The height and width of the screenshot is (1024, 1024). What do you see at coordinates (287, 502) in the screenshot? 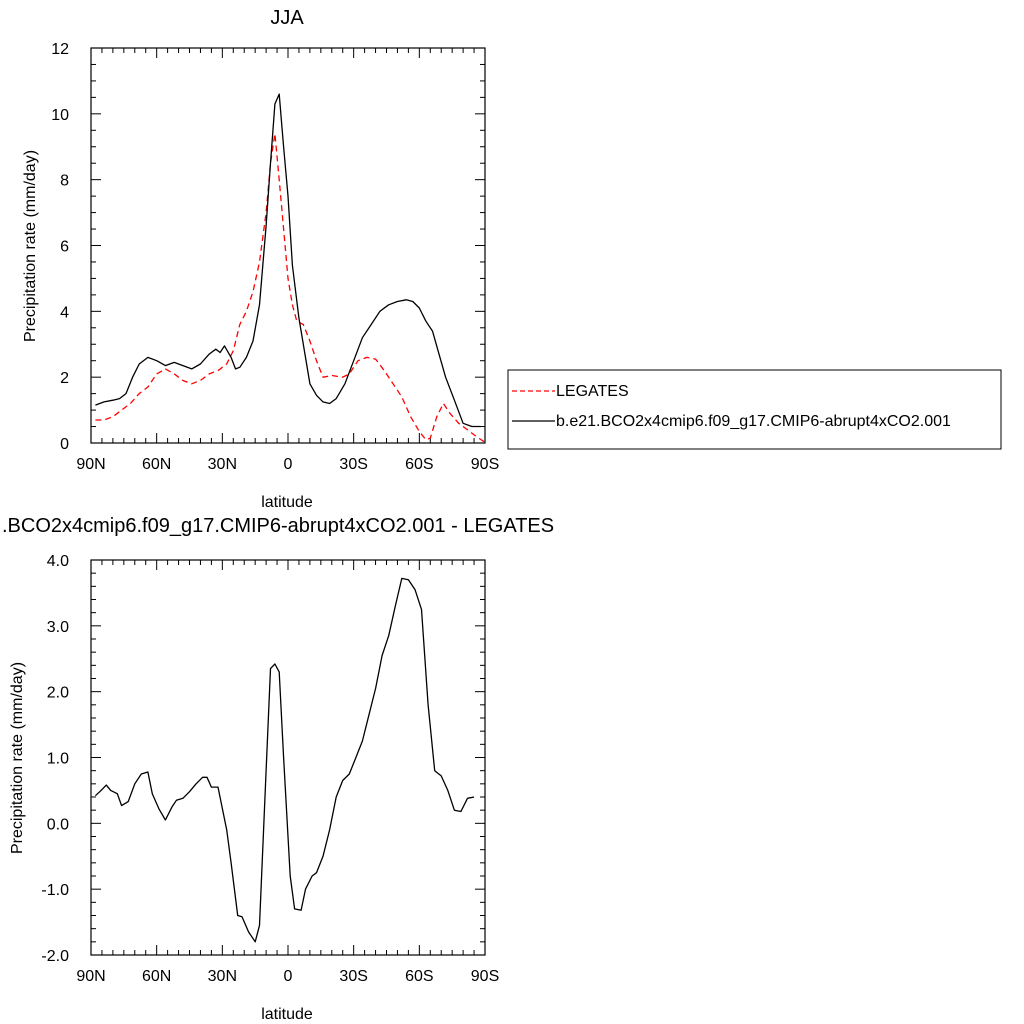
I see `top-x-axis-label: latitude` at bounding box center [287, 502].